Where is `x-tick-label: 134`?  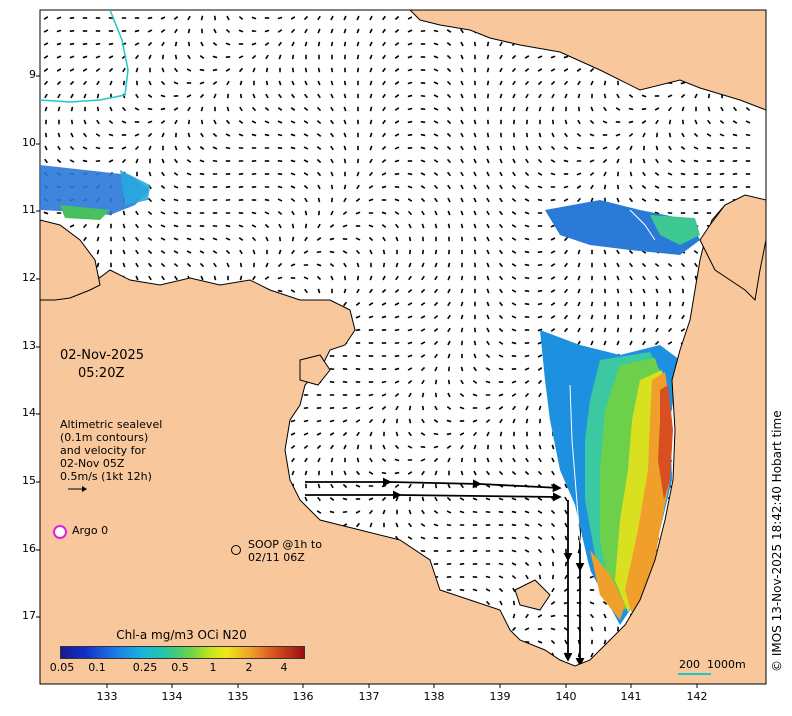 x-tick-label: 134 is located at coordinates (172, 696).